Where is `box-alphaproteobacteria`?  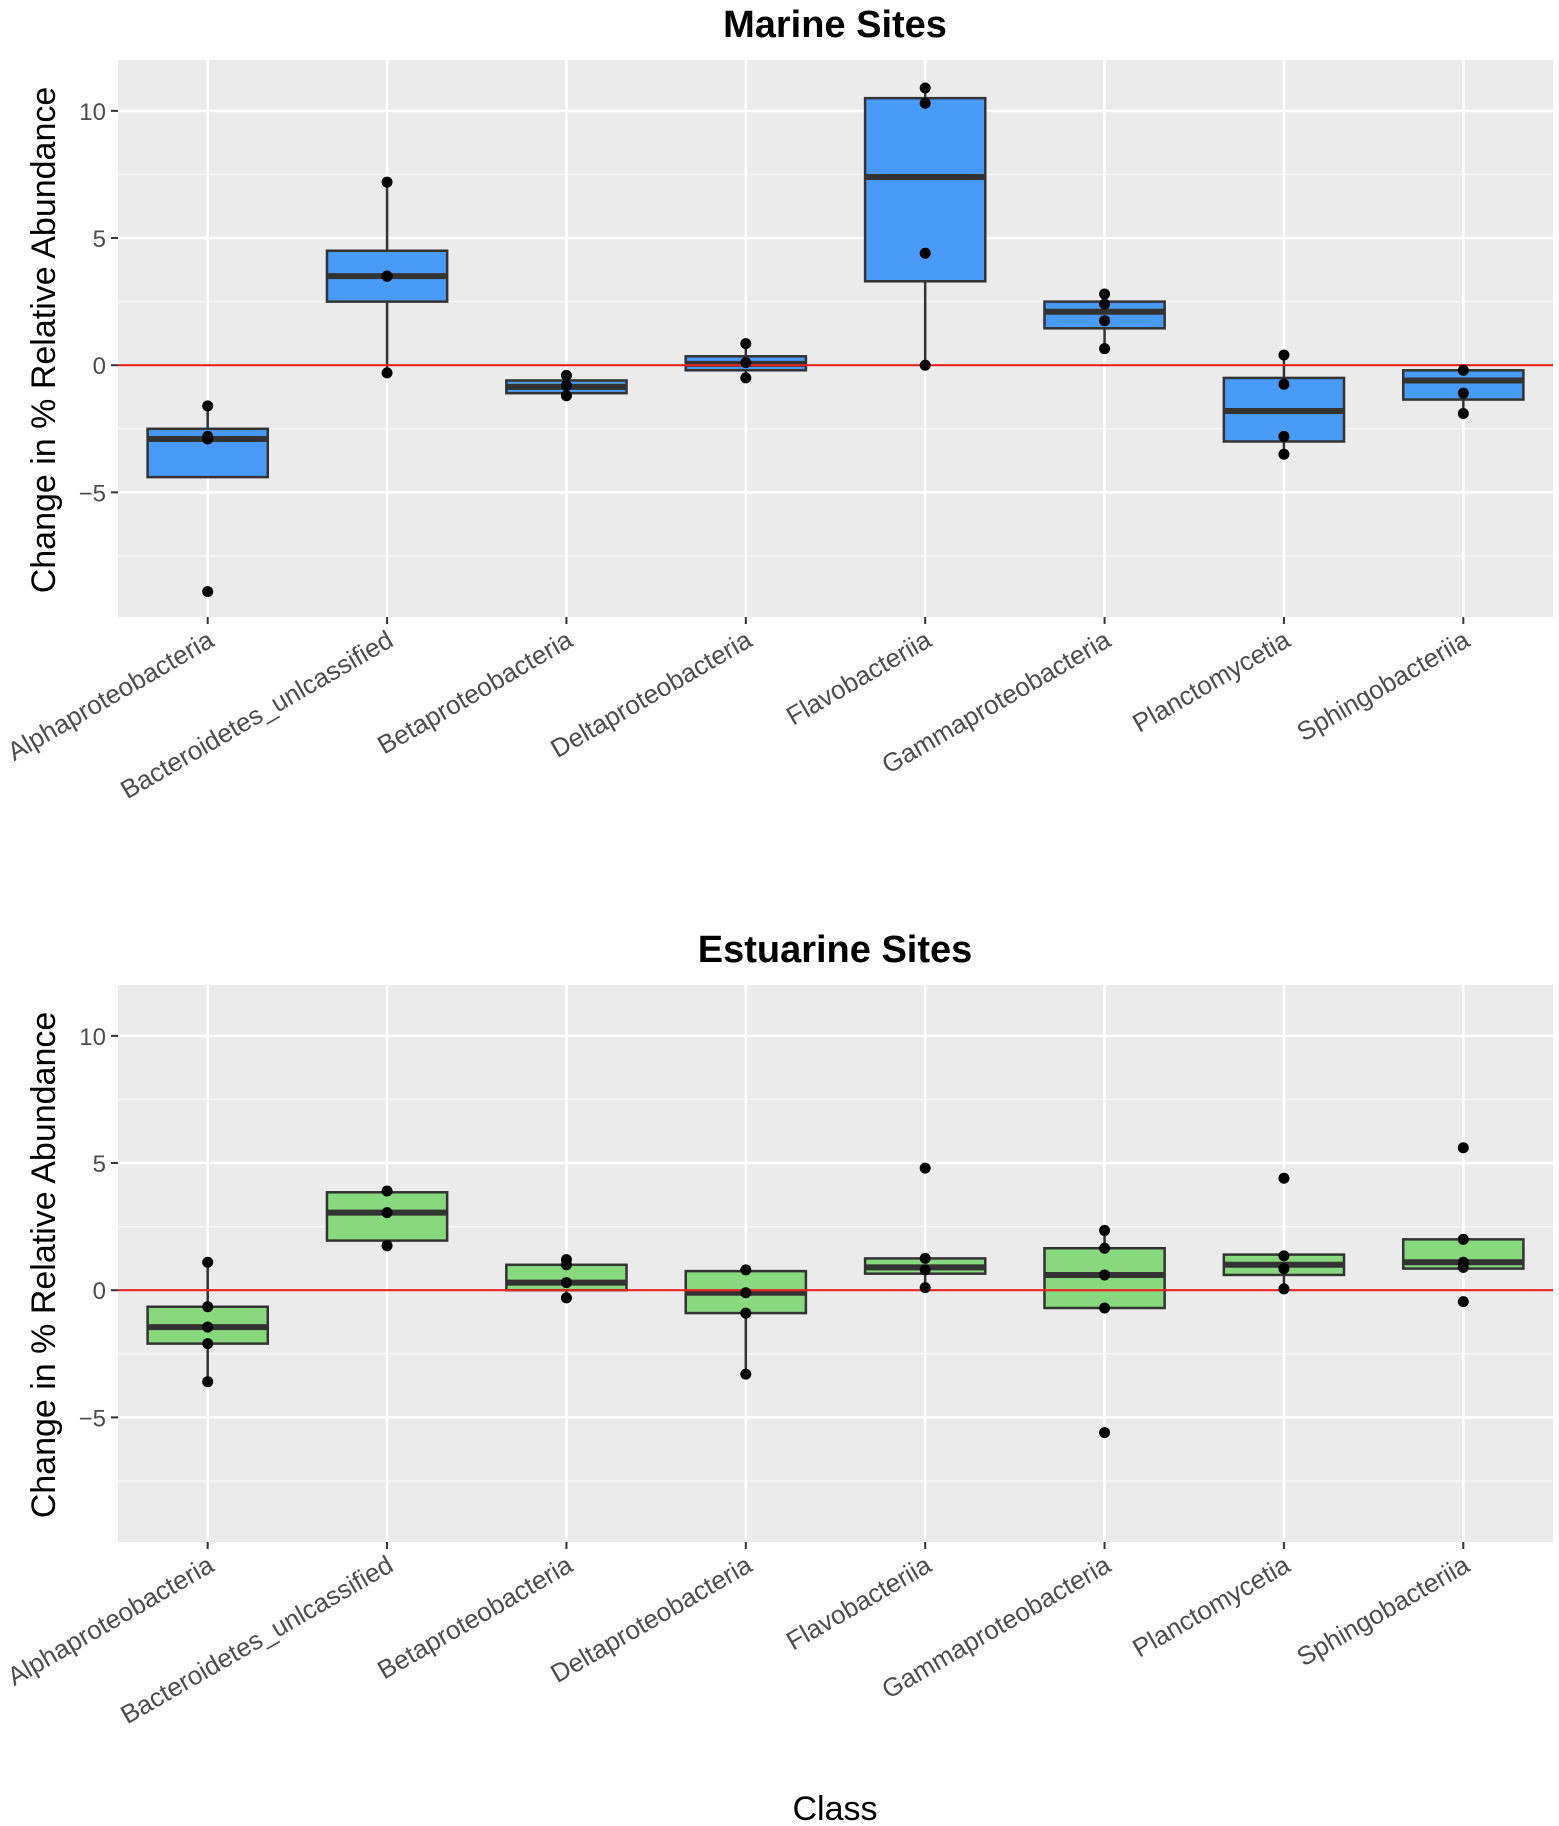 box-alphaproteobacteria is located at coordinates (208, 442).